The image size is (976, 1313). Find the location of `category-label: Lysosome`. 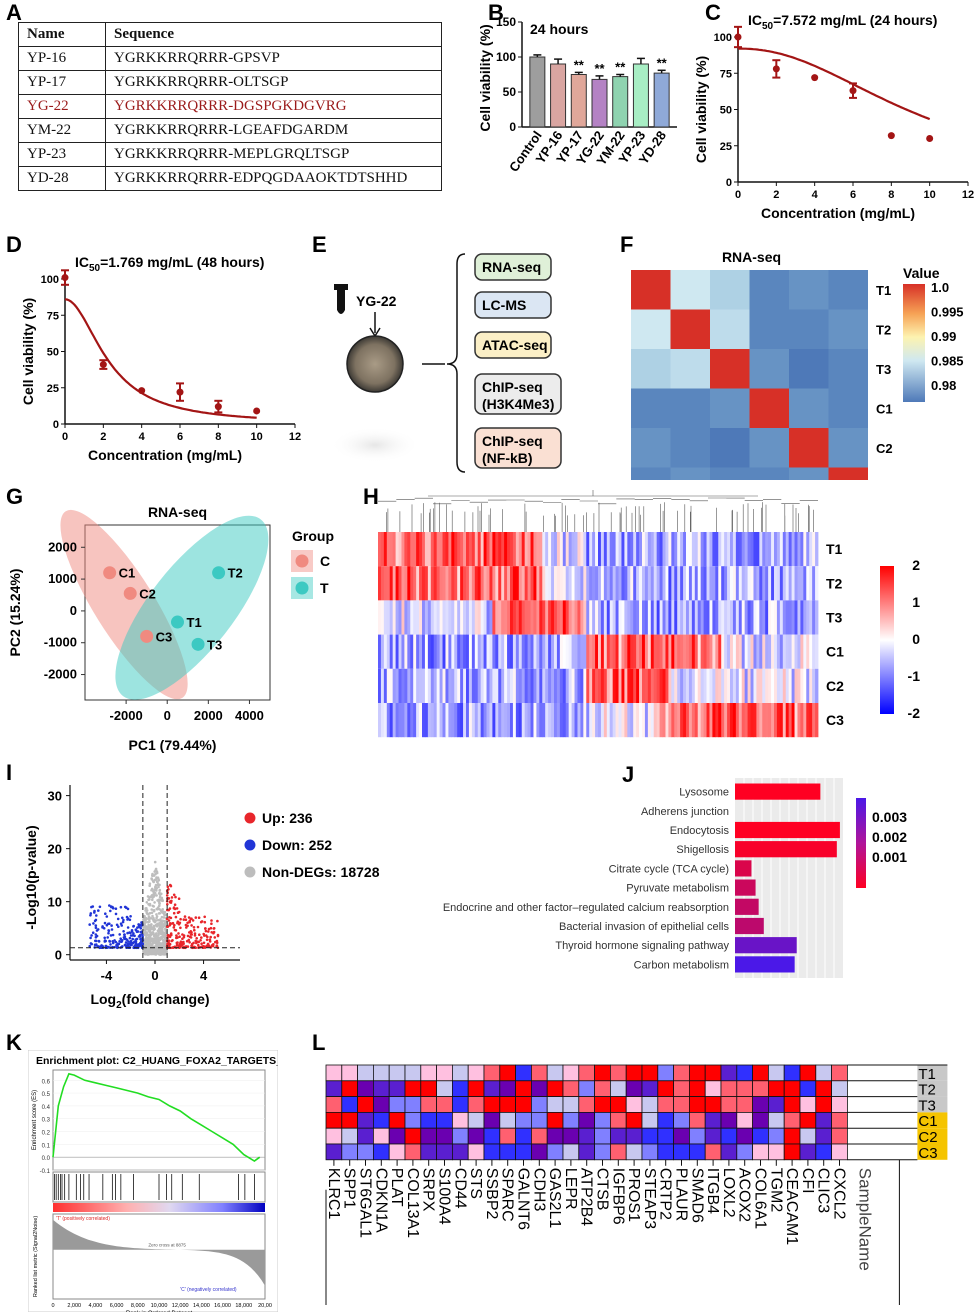

category-label: Lysosome is located at coordinates (704, 793).